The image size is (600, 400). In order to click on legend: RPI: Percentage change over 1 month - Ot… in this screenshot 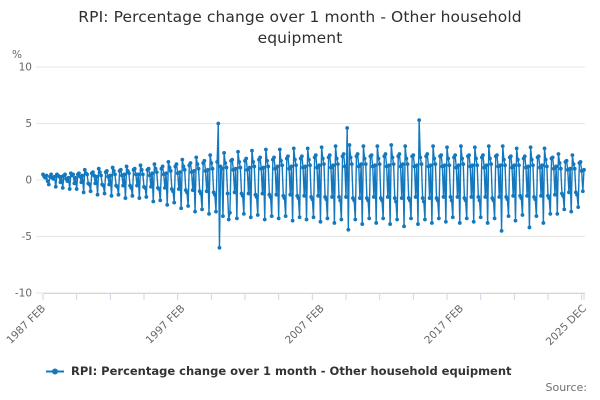, I will do `click(279, 371)`.